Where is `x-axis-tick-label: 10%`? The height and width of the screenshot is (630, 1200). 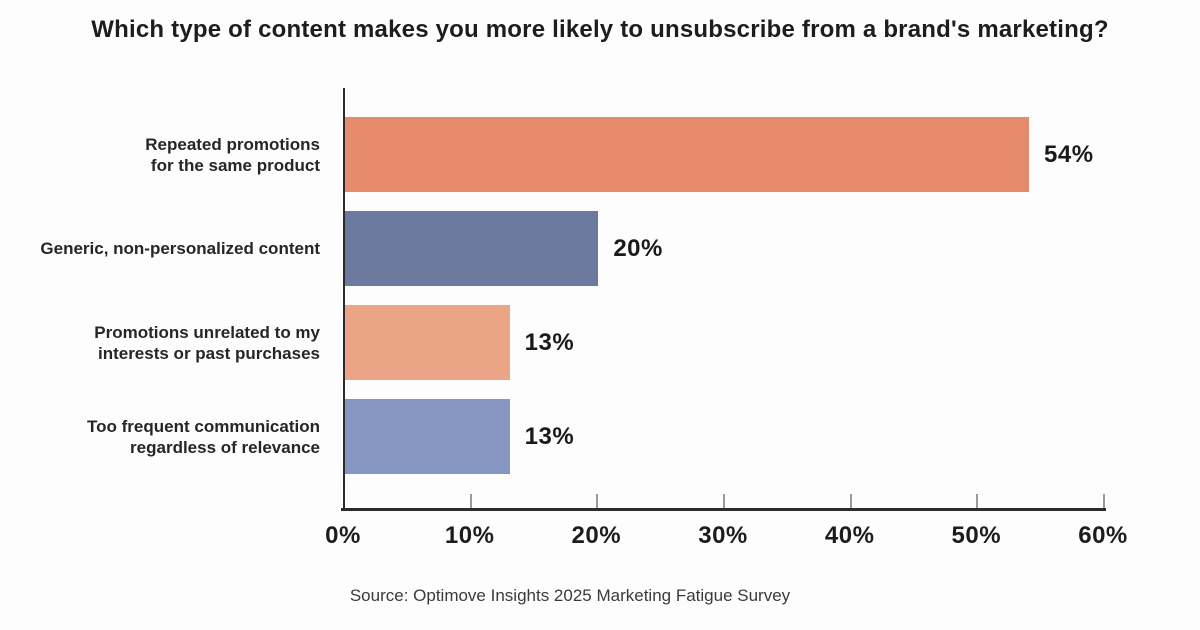
x-axis-tick-label: 10% is located at coordinates (469, 535).